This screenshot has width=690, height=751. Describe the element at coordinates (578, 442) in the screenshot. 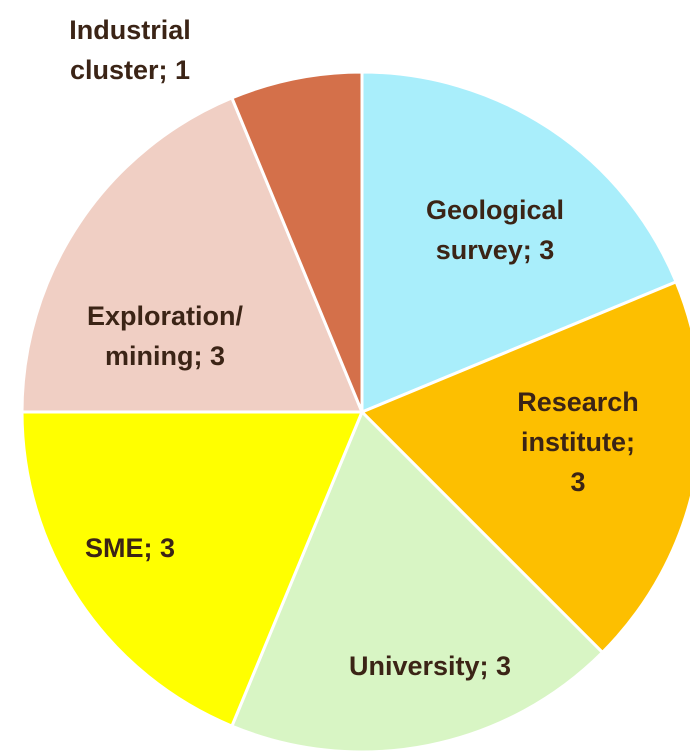

I see `data-label: Research institute; 3` at that location.